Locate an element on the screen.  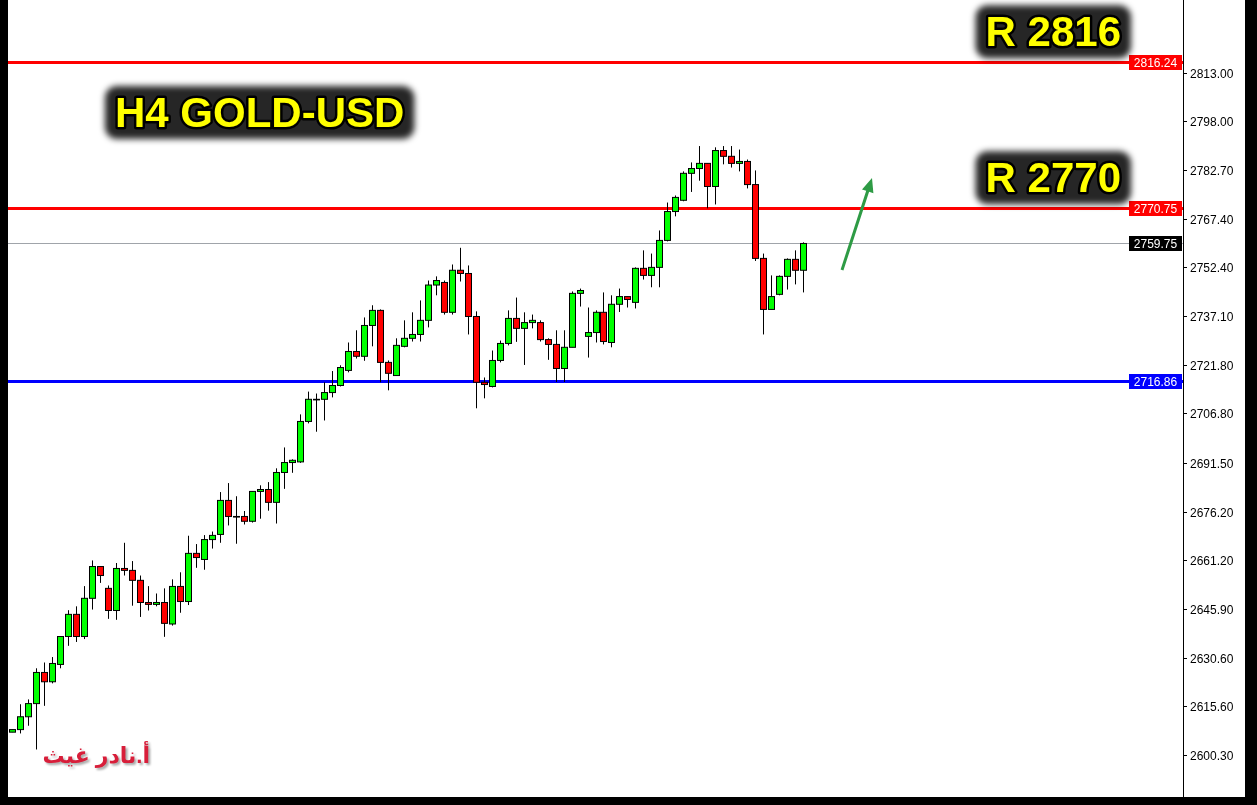
y-tick-label: 2661.20 is located at coordinates (1212, 561).